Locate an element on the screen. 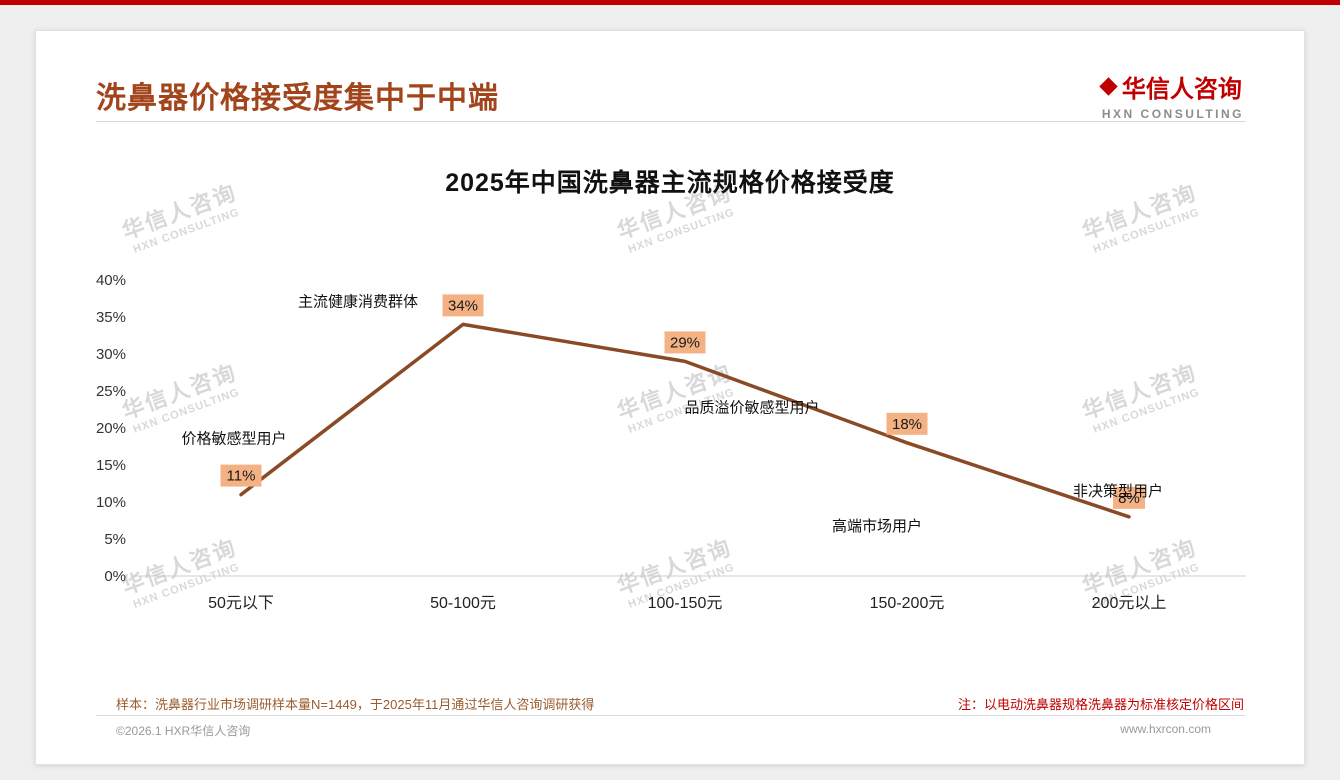 This screenshot has width=1340, height=780. y-tick-label: 20% is located at coordinates (111, 428).